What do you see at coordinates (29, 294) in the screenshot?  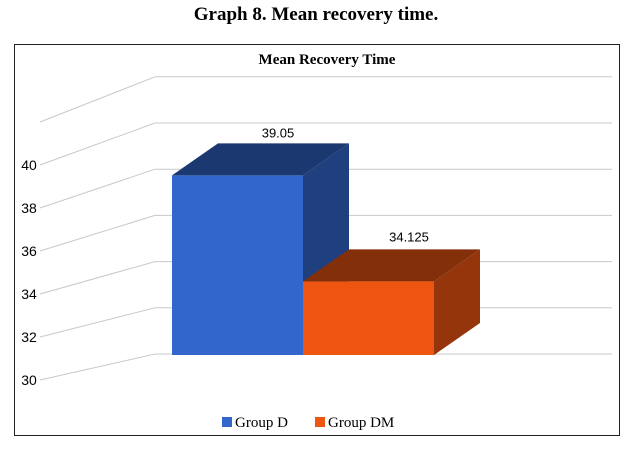 I see `y-tick-label: 34` at bounding box center [29, 294].